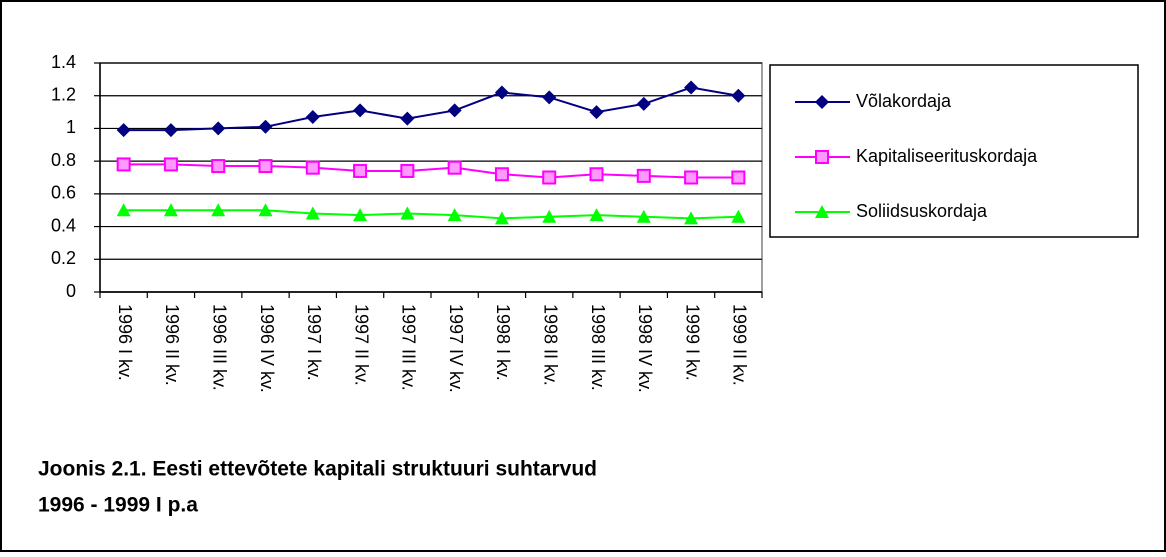 Image resolution: width=1166 pixels, height=557 pixels. I want to click on y-tick-label: 0.8, so click(63, 160).